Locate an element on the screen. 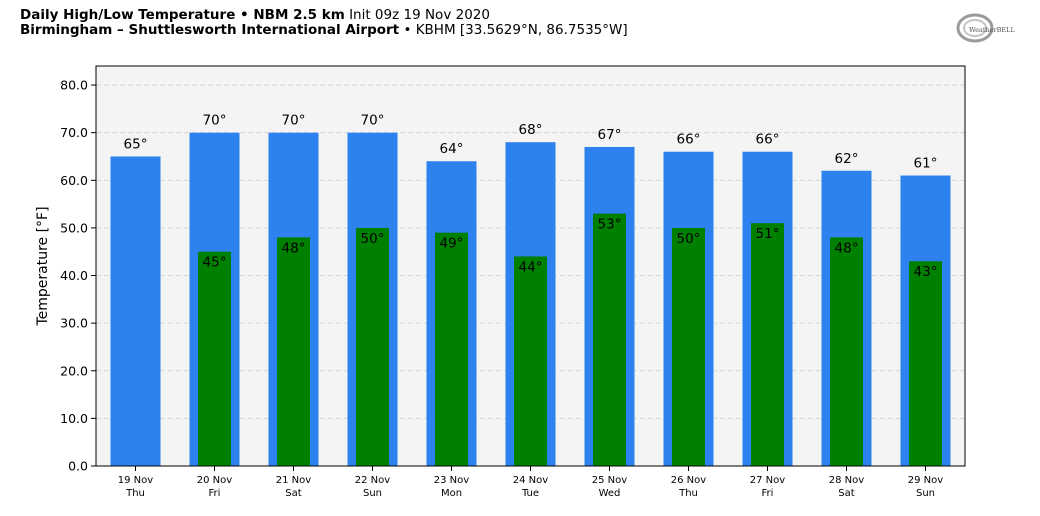  low-temp-label: 44° is located at coordinates (531, 267).